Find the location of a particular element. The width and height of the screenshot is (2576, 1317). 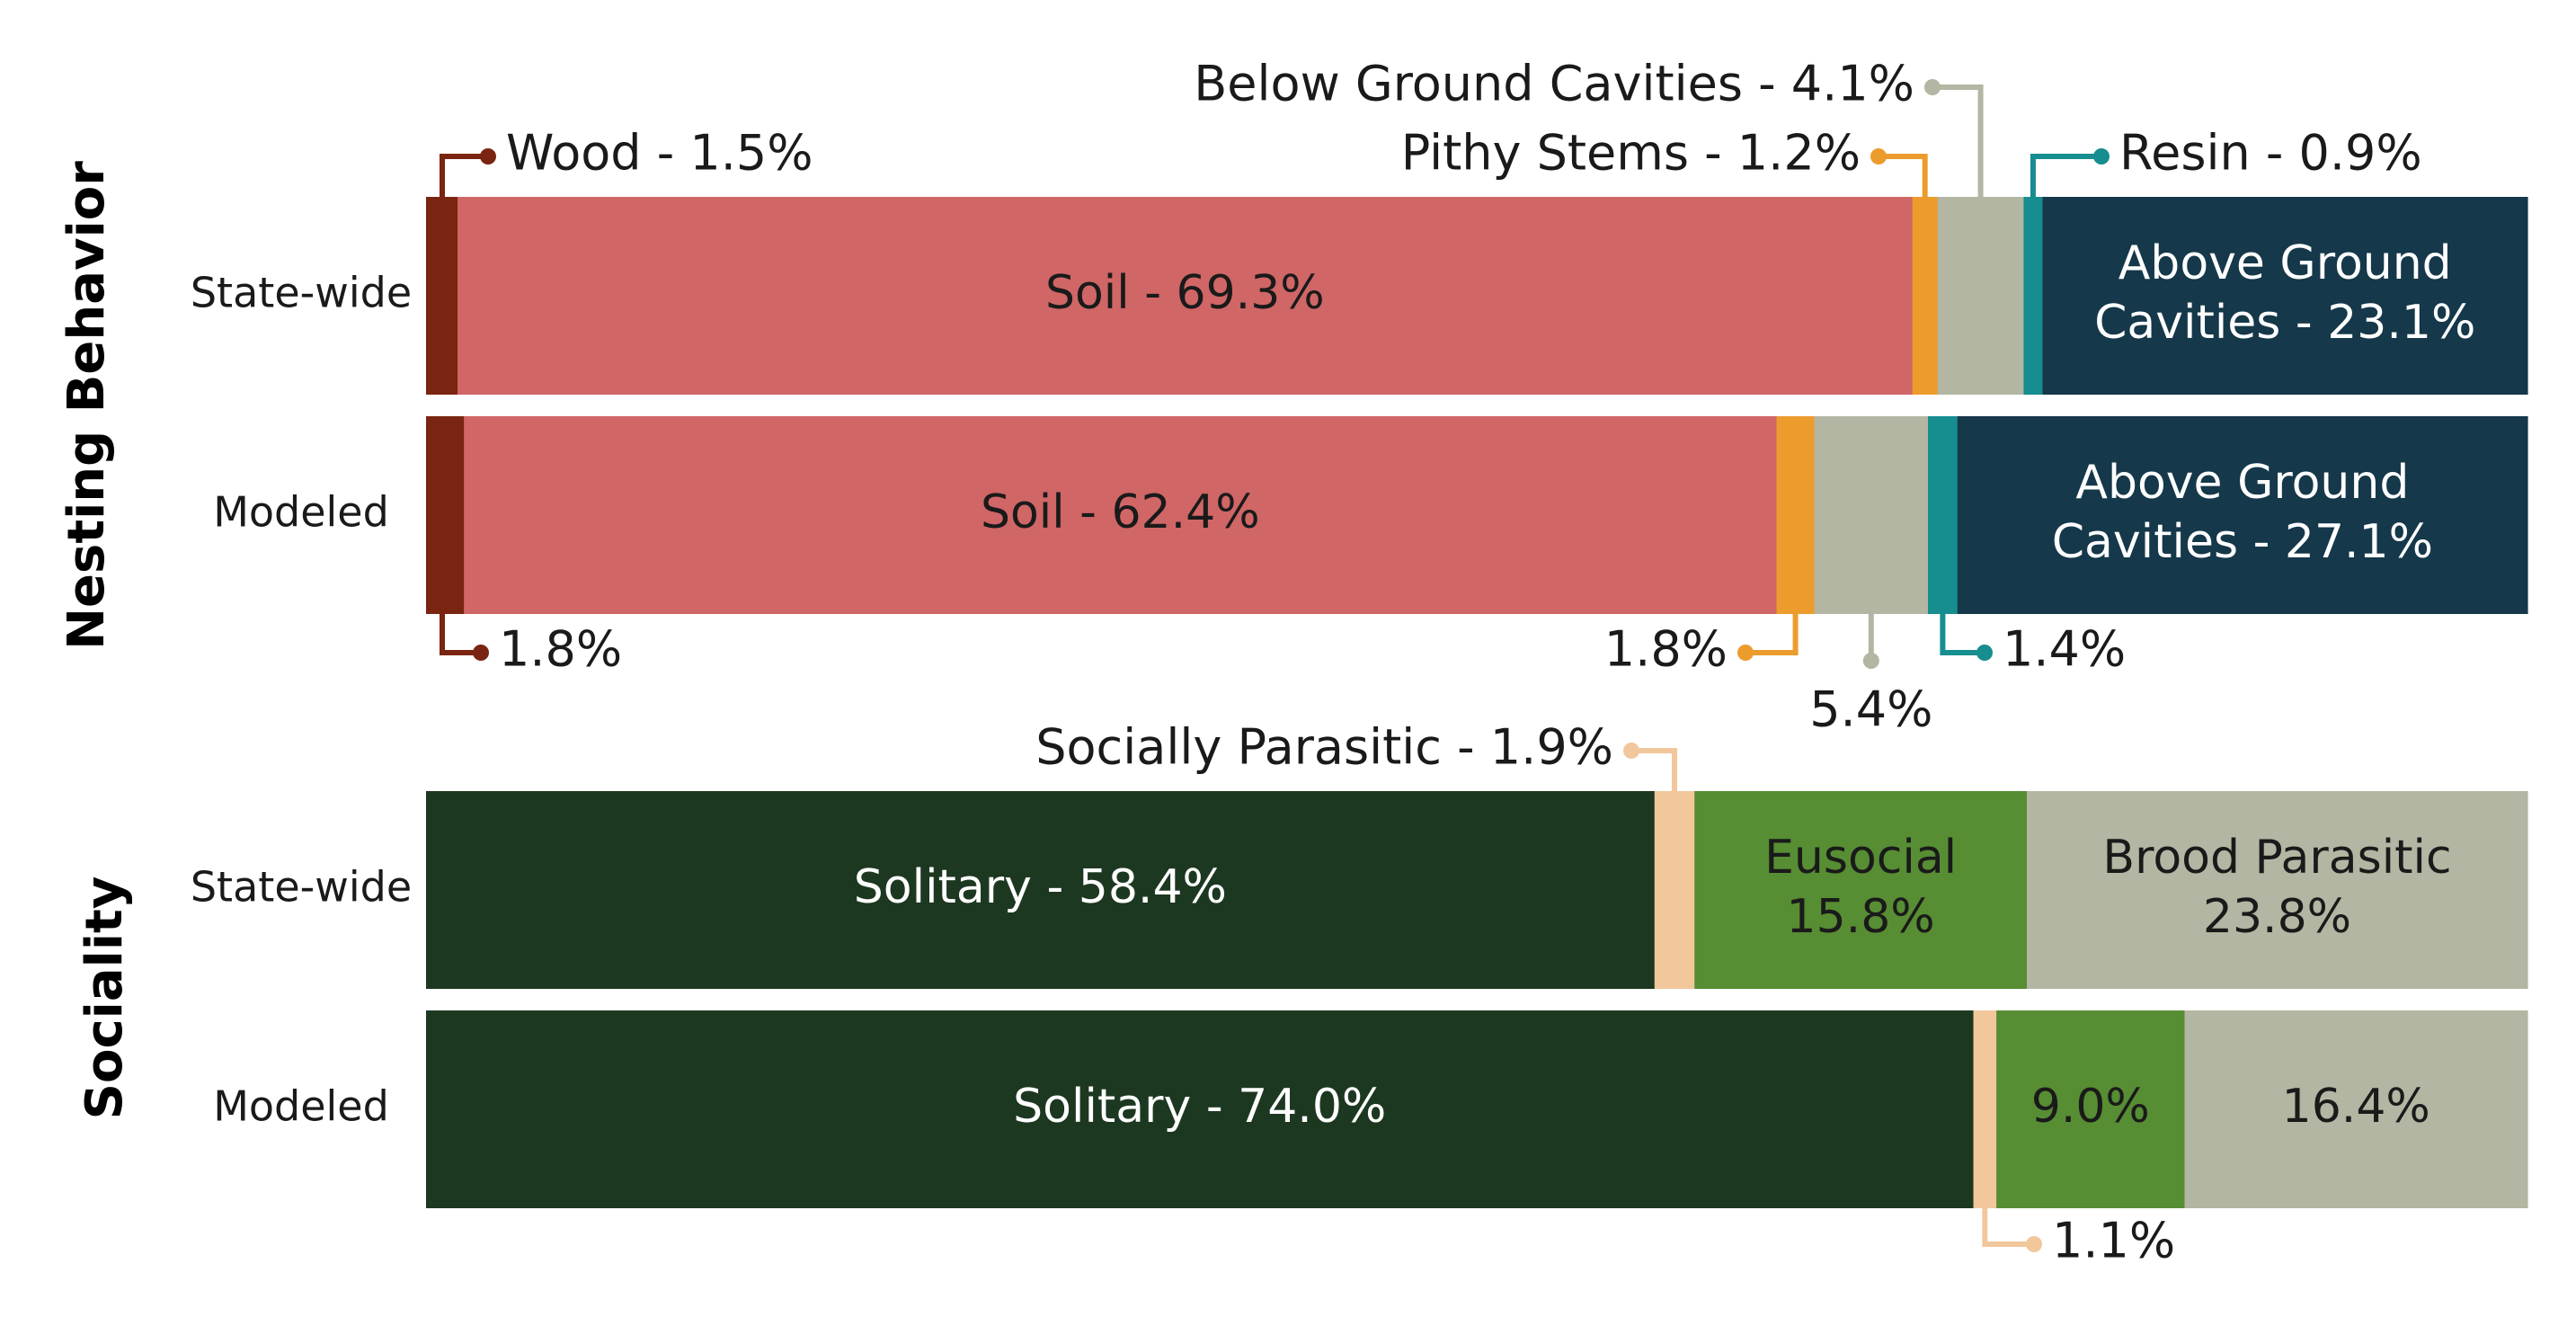

bar-segment-nesting-behavior-modeled-resin is located at coordinates (1943, 515).